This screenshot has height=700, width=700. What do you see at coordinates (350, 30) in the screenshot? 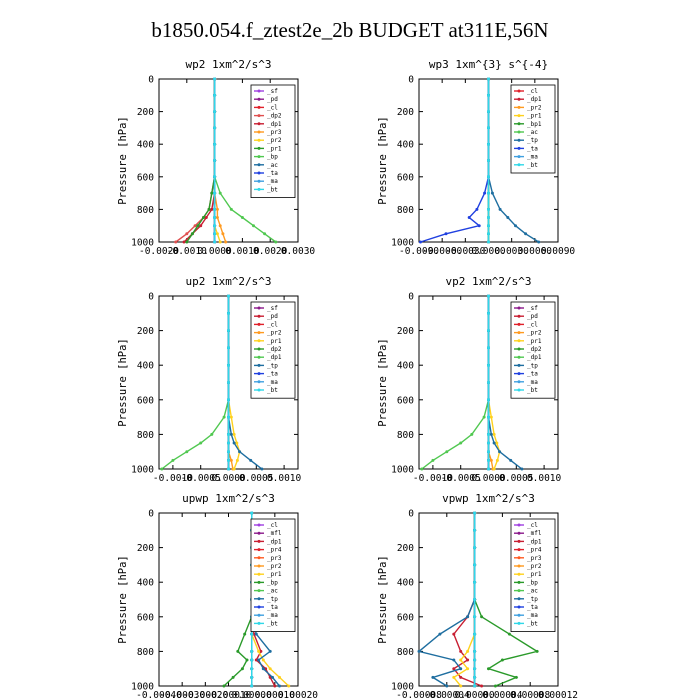
I see `figure-title: b1850.054.f_ztest2e_2b BUDGET at311E,56N` at bounding box center [350, 30].